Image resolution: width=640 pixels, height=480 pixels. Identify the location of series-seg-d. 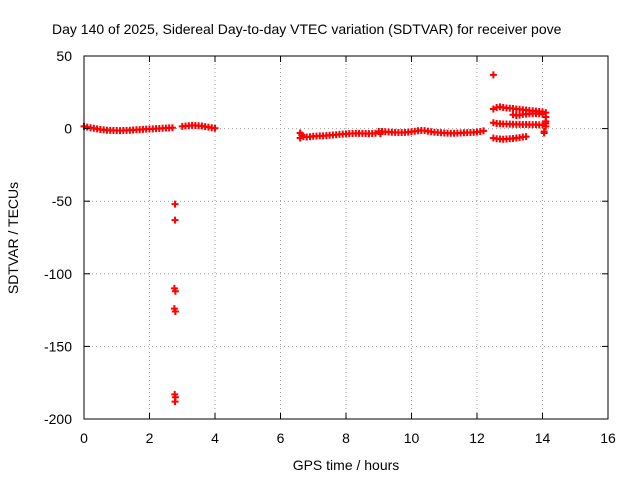
(519, 107).